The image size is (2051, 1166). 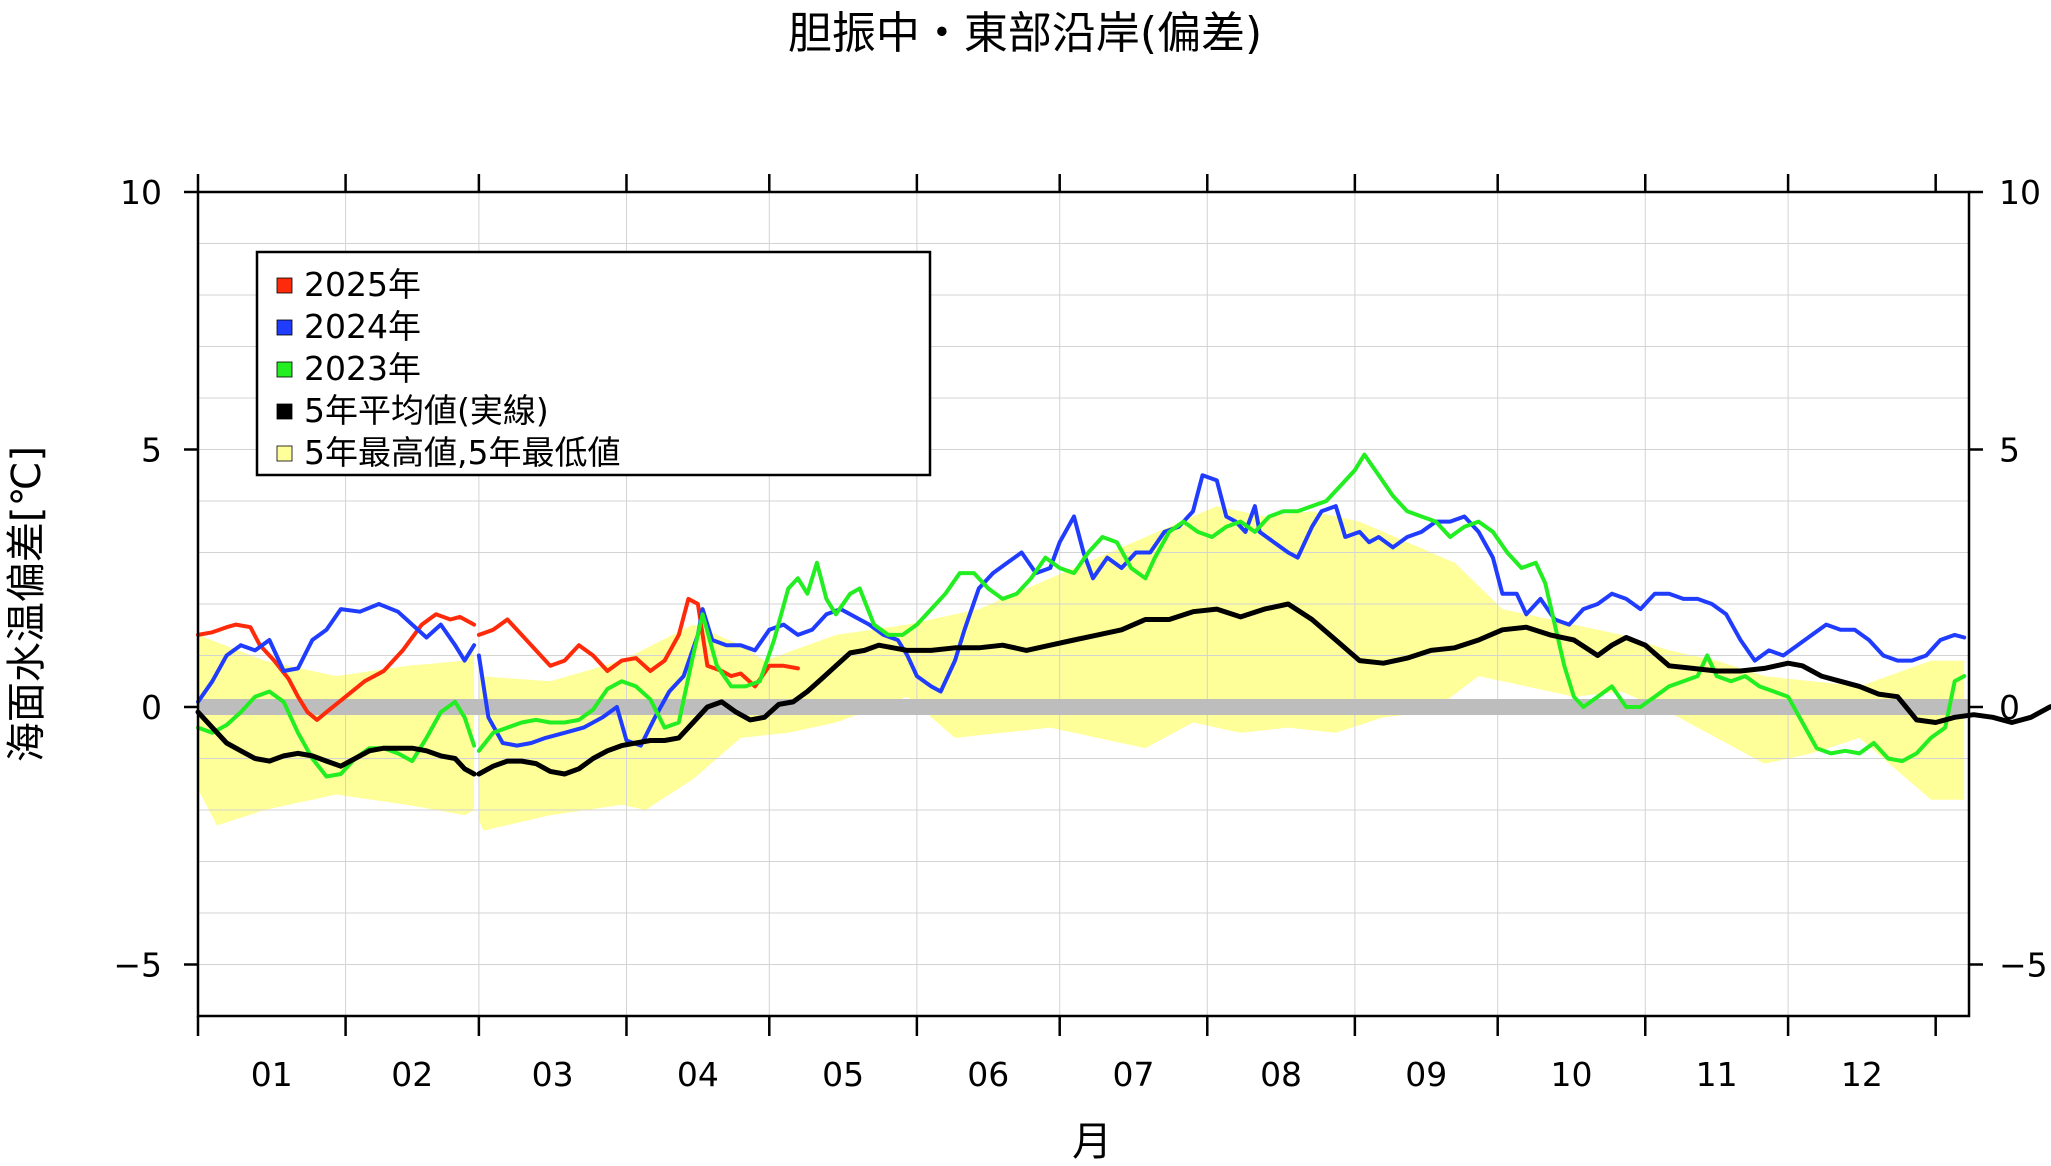 What do you see at coordinates (1281, 1074) in the screenshot?
I see `x-tick-label: 08` at bounding box center [1281, 1074].